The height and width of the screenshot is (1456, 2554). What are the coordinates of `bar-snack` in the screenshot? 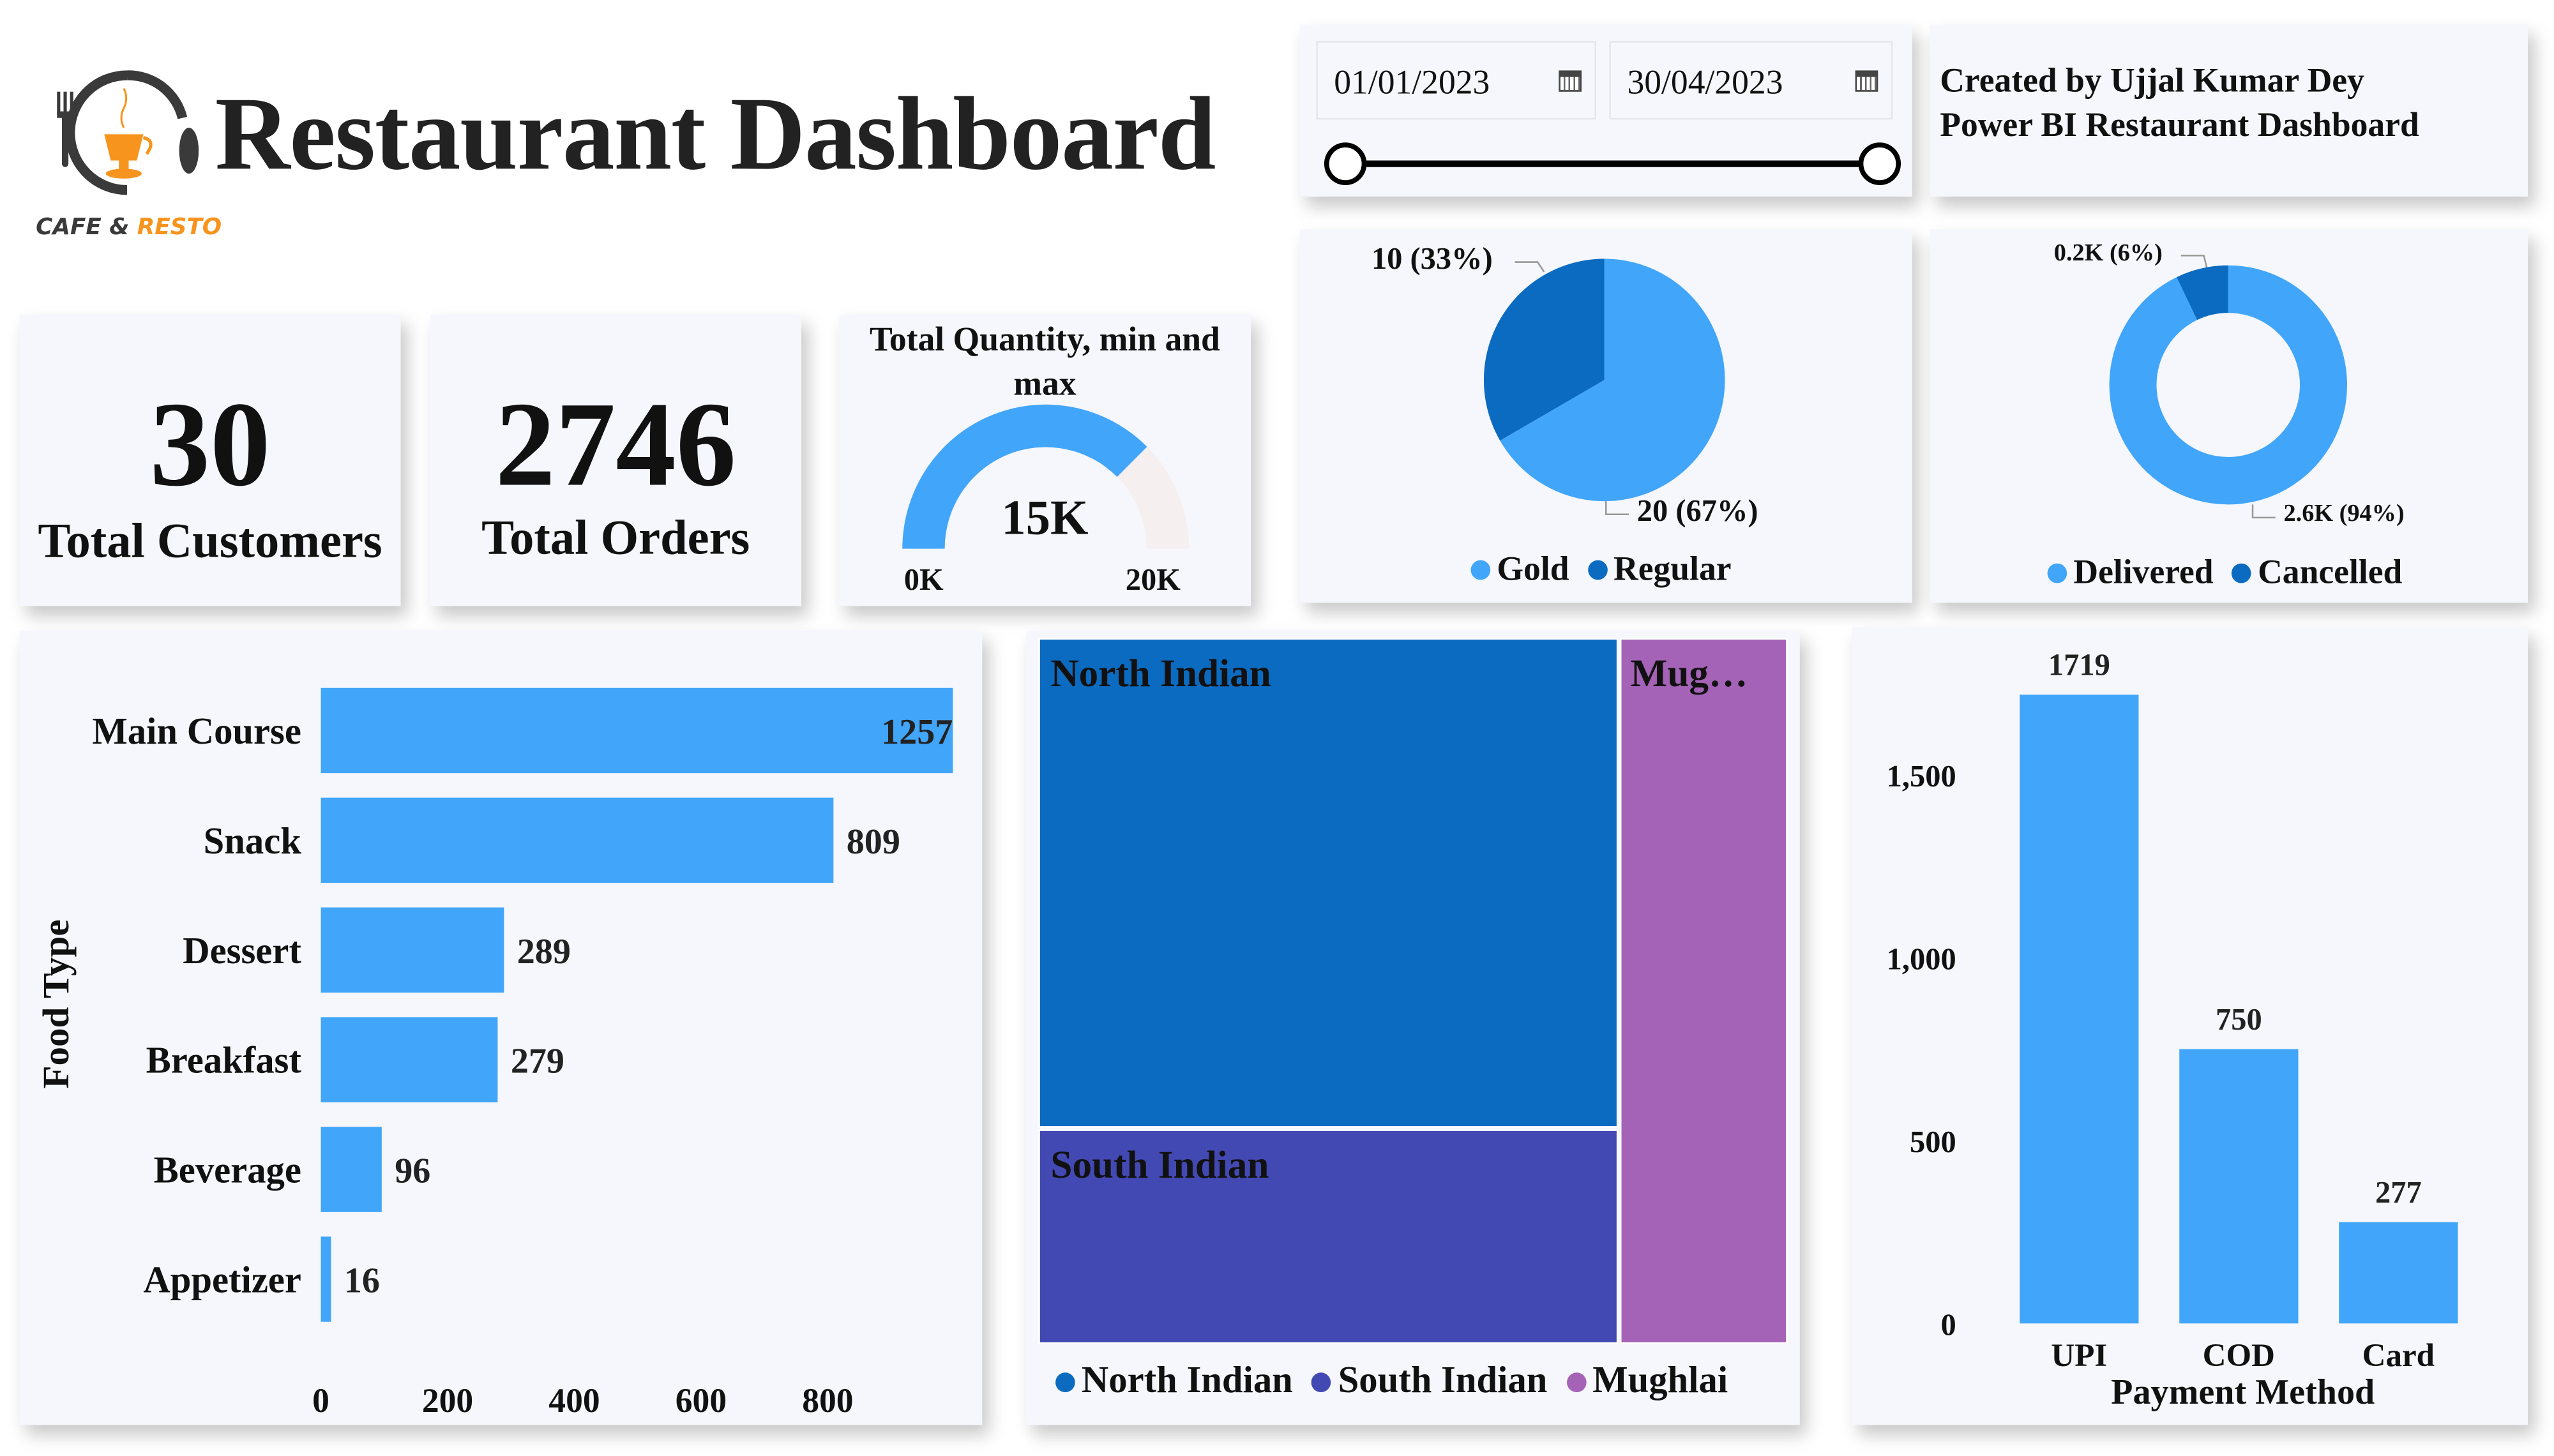 It's located at (577, 840).